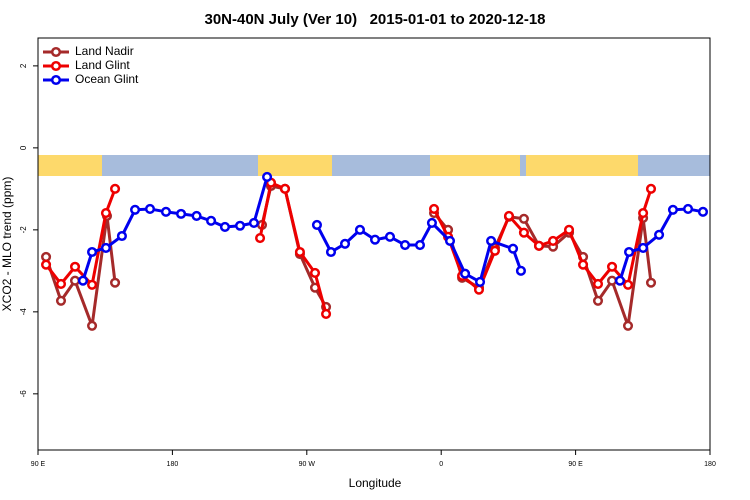 This screenshot has width=750, height=500. I want to click on x-tick-label: 0, so click(441, 464).